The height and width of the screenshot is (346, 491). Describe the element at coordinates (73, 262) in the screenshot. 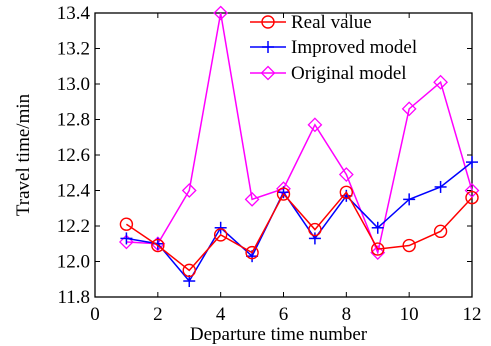

I see `y-tick-label: 12.0` at that location.